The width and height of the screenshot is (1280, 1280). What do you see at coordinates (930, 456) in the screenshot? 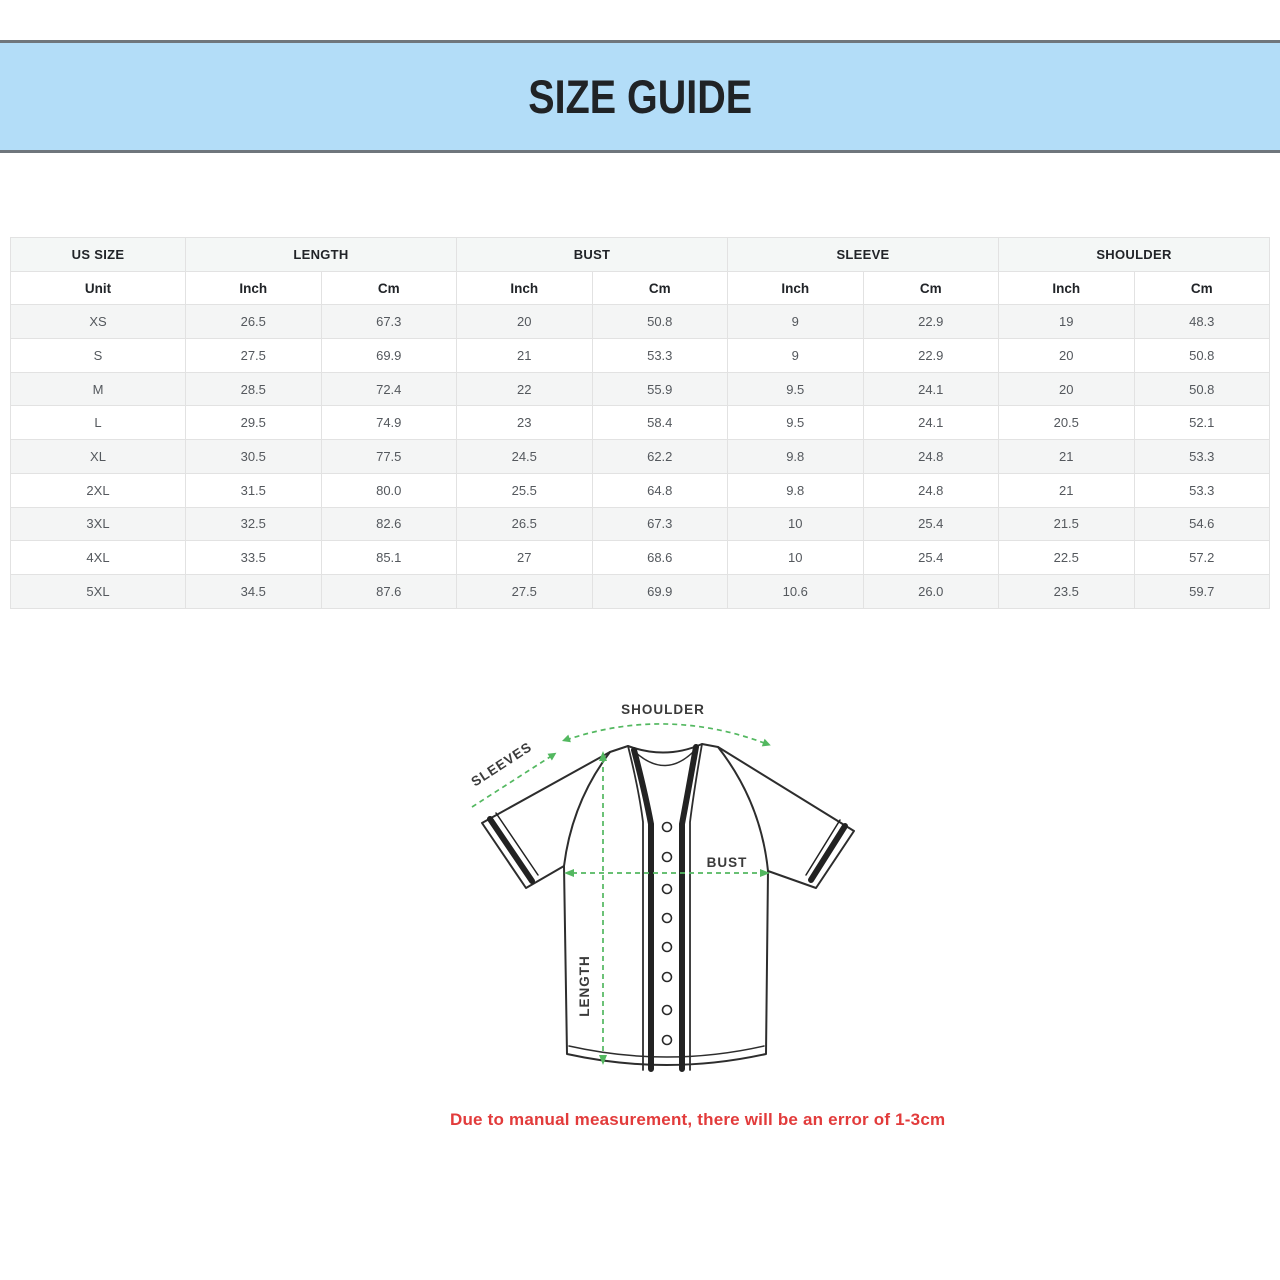
I see `measurement-cell: 24.8` at bounding box center [930, 456].